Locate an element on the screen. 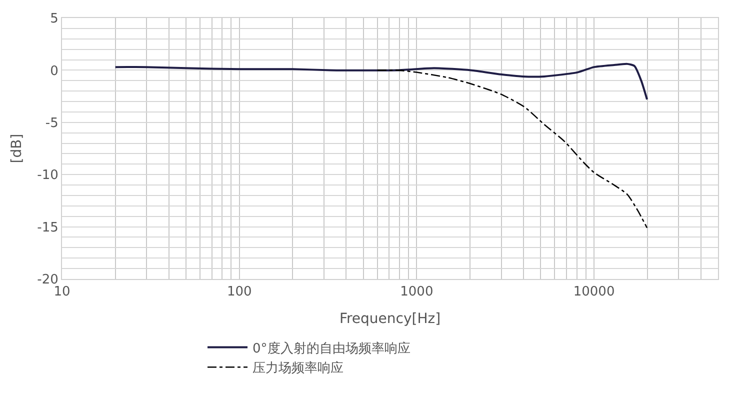 This screenshot has width=746, height=394. y-tick-label: 0 is located at coordinates (54, 71).